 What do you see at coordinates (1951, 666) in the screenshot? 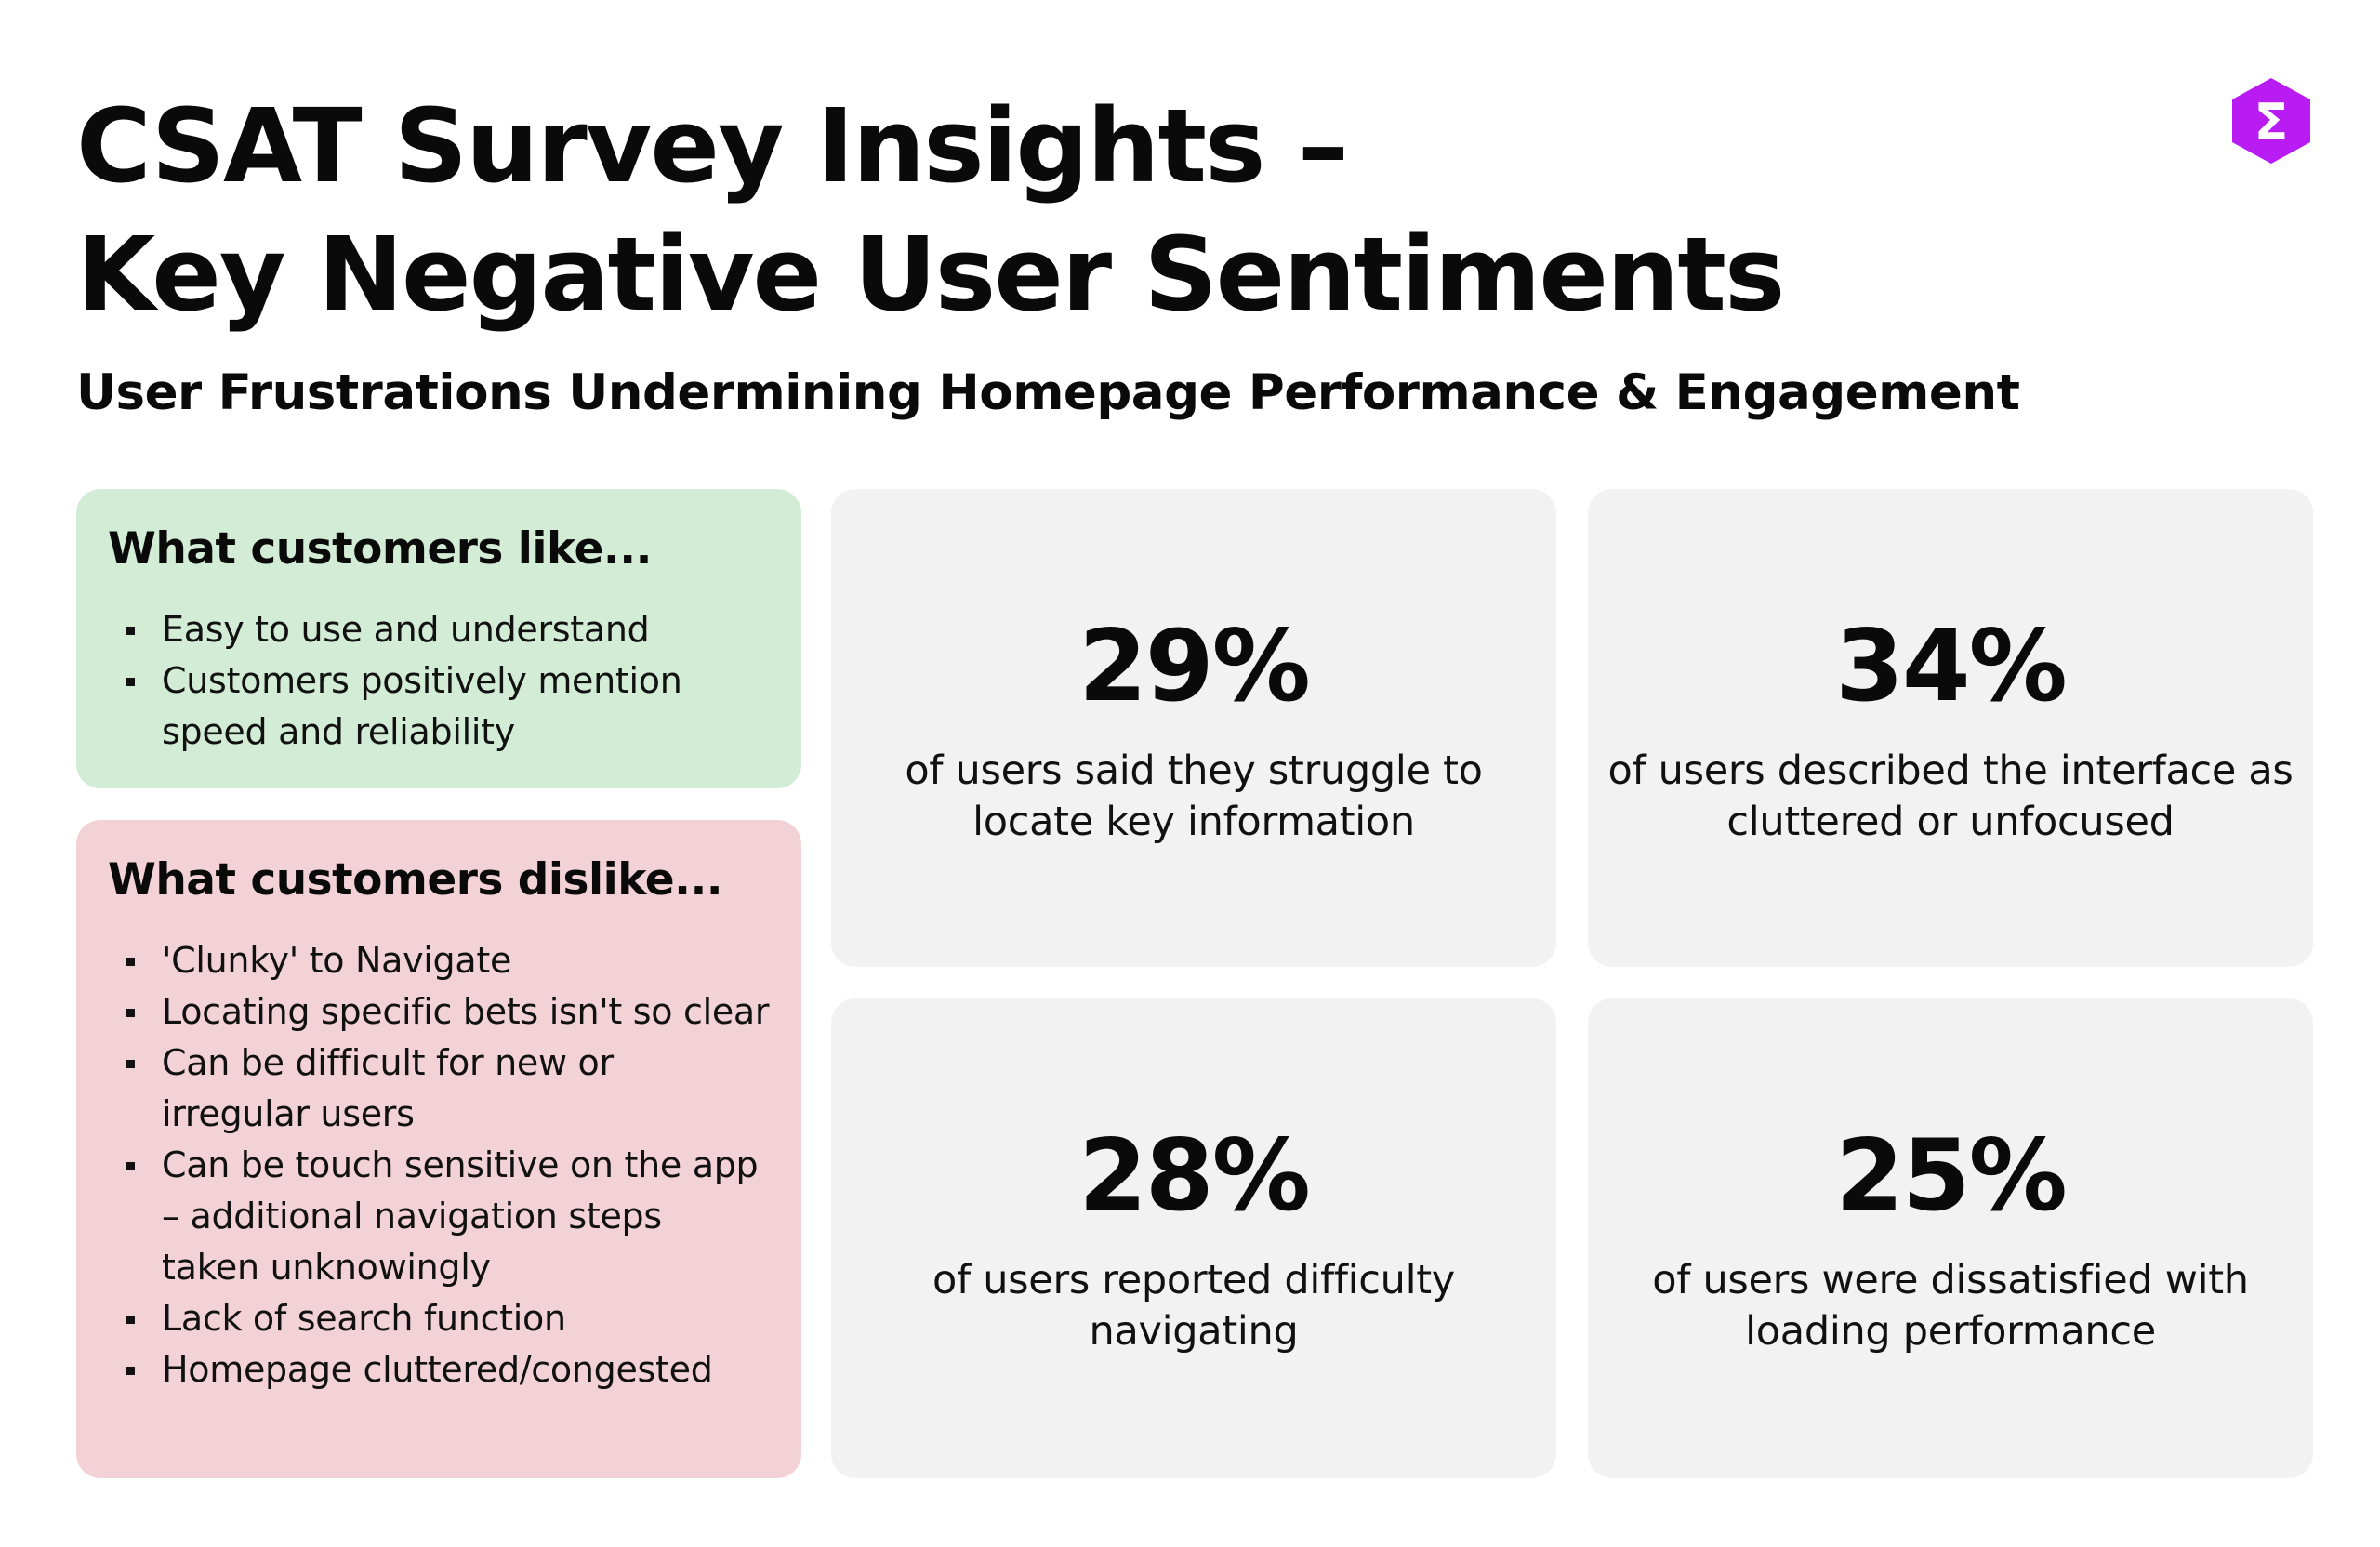
I see `stat-value: 34%` at bounding box center [1951, 666].